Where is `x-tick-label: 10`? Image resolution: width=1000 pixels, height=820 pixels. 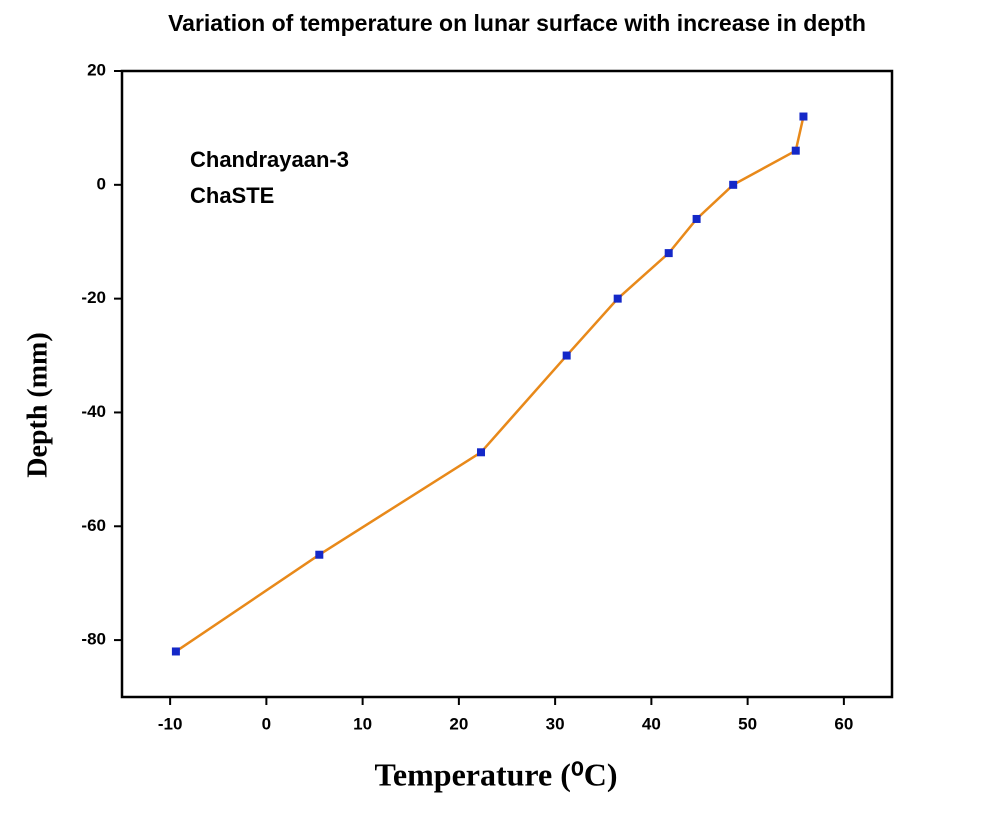 x-tick-label: 10 is located at coordinates (362, 723).